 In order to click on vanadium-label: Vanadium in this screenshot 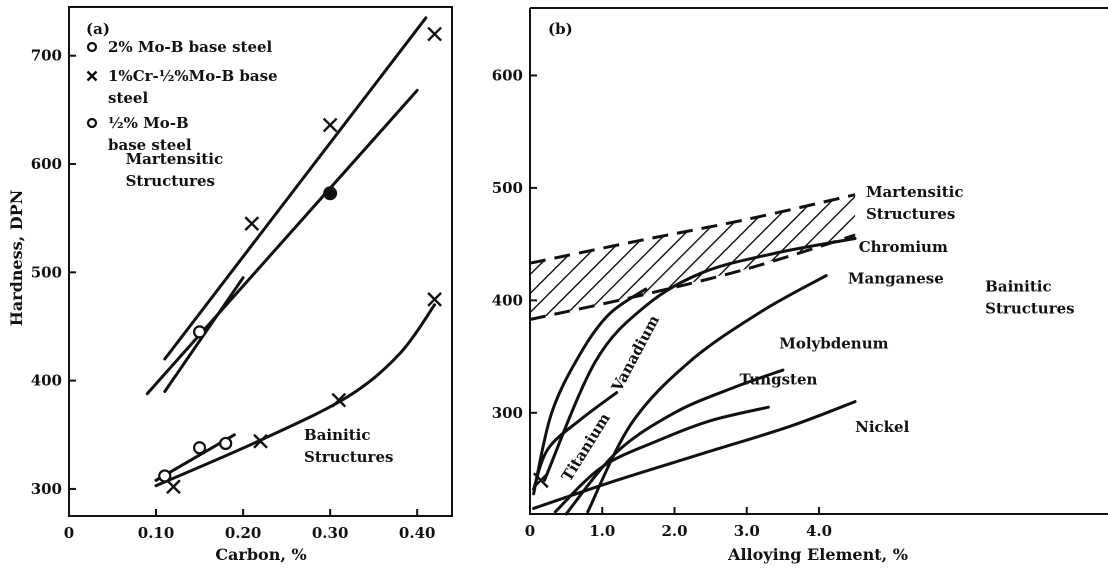, I will do `click(635, 353)`.